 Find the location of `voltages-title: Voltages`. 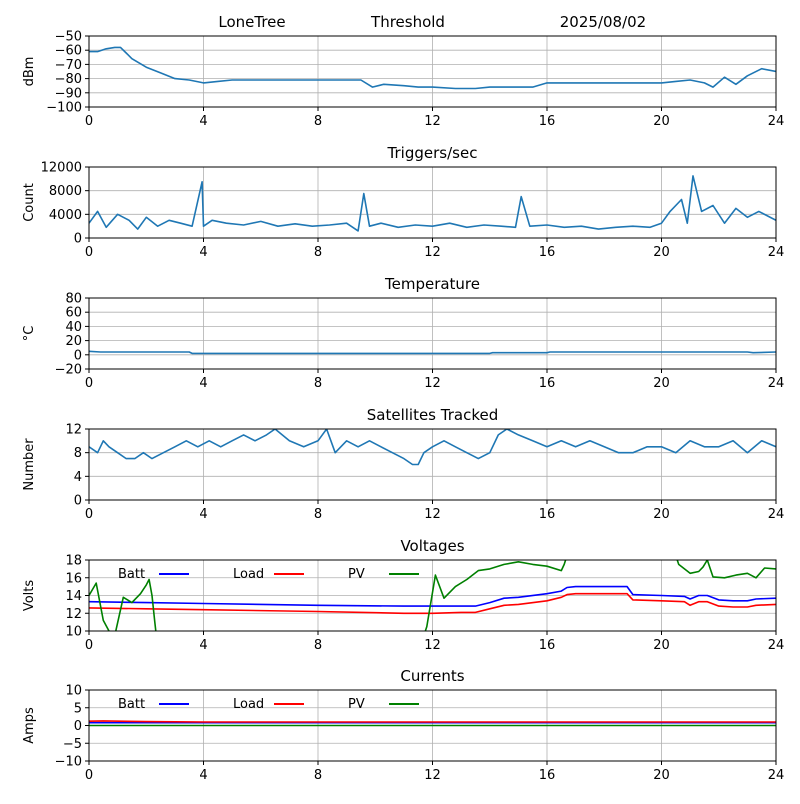

voltages-title: Voltages is located at coordinates (432, 546).